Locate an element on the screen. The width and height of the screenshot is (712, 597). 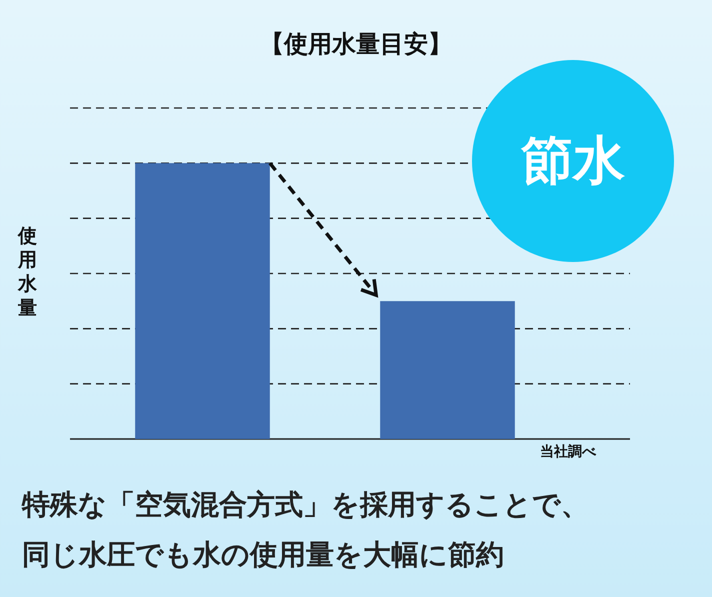
chart-title: 【使用水量目安】 is located at coordinates (356, 44).